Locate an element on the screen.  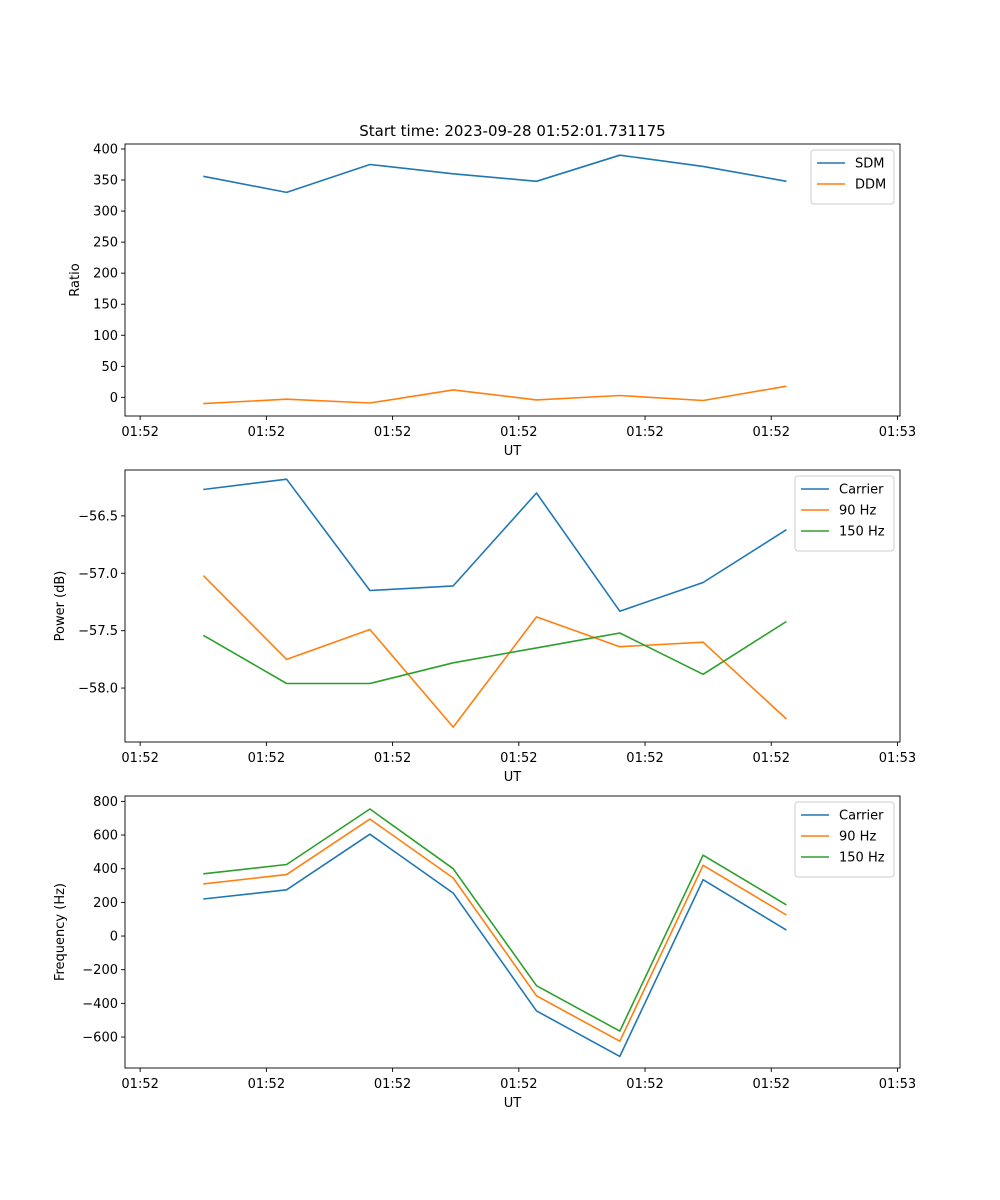
legend-label-sdm: SDM is located at coordinates (869, 164).